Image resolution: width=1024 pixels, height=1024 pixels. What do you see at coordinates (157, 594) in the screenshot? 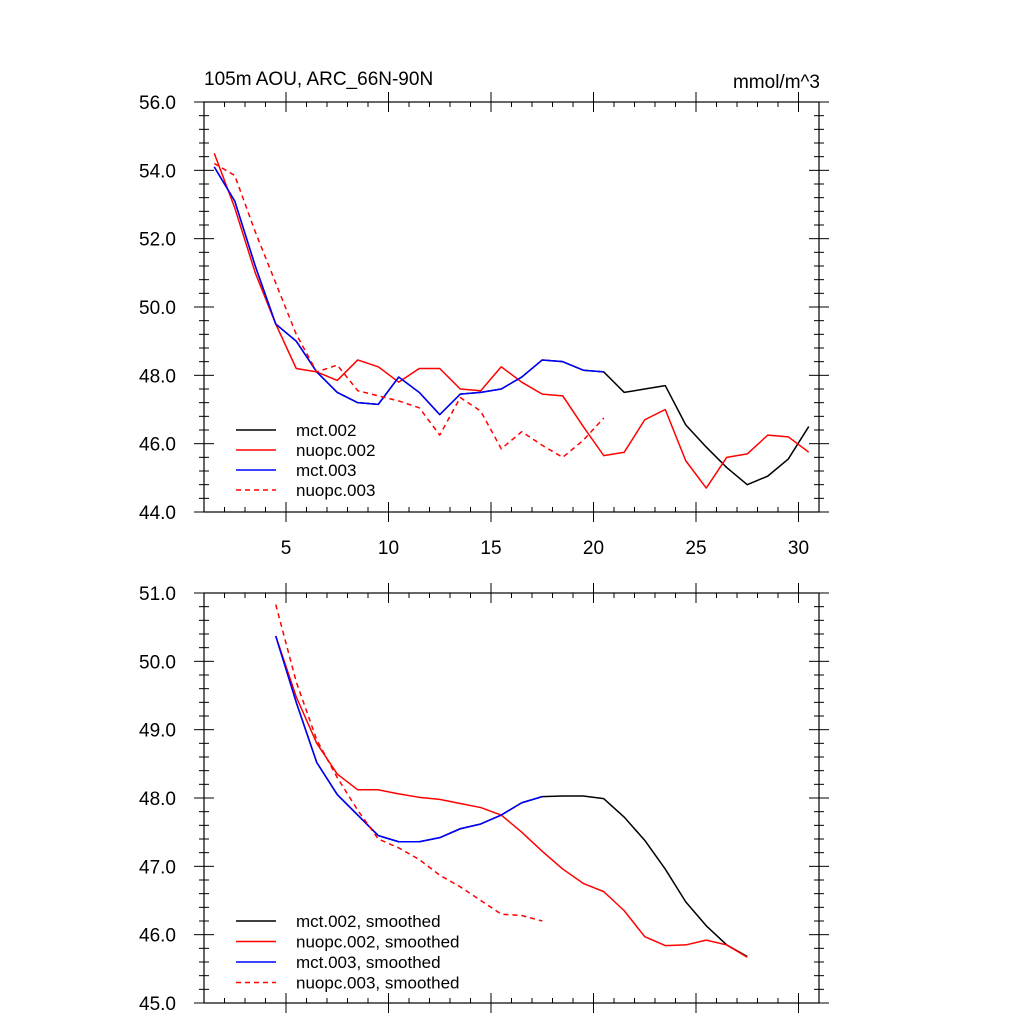
I see `y-tick-label: 51.0` at bounding box center [157, 594].